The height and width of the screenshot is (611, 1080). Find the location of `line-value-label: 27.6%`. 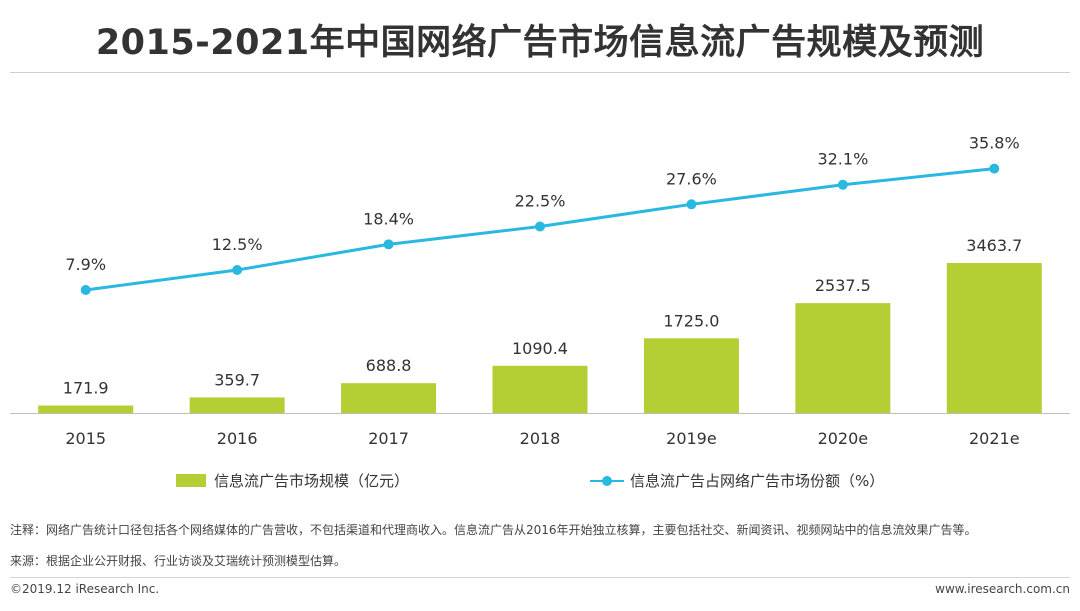

line-value-label: 27.6% is located at coordinates (691, 178).